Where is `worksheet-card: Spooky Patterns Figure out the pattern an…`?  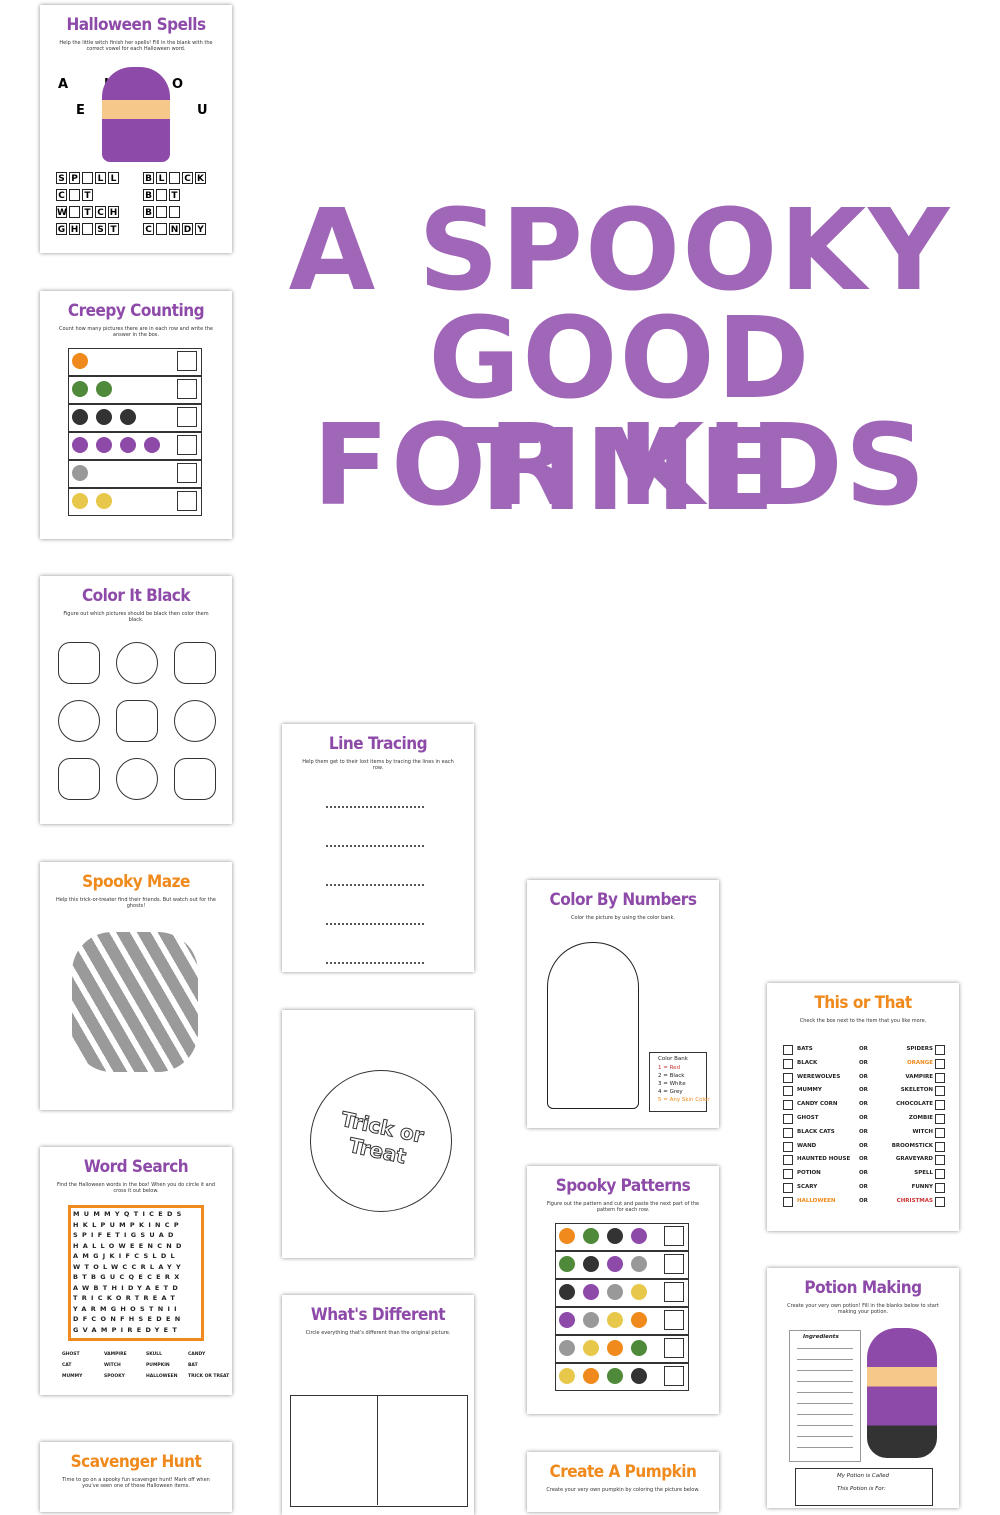
worksheet-card: Spooky Patterns Figure out the pattern an… is located at coordinates (623, 1290).